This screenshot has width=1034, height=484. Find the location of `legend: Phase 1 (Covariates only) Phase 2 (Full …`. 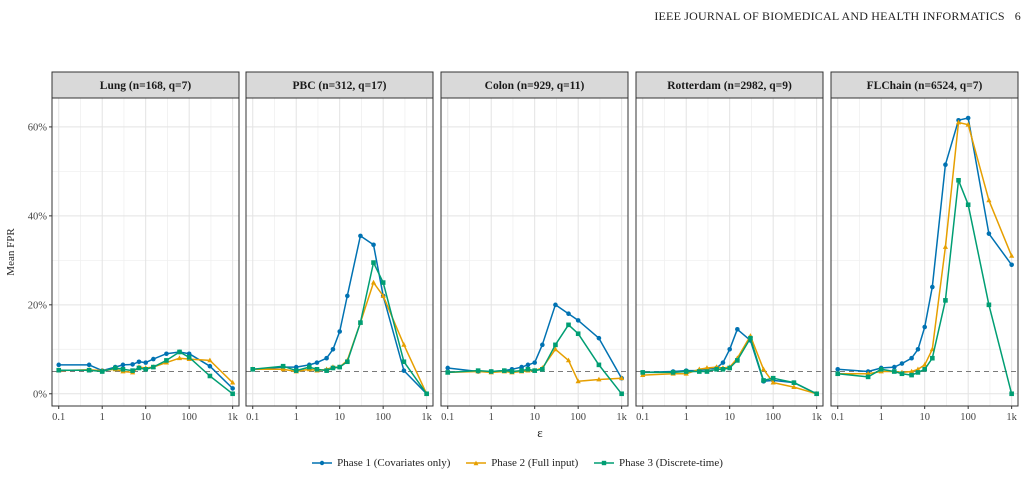

legend: Phase 1 (Covariates only) Phase 2 (Full … is located at coordinates (517, 463).